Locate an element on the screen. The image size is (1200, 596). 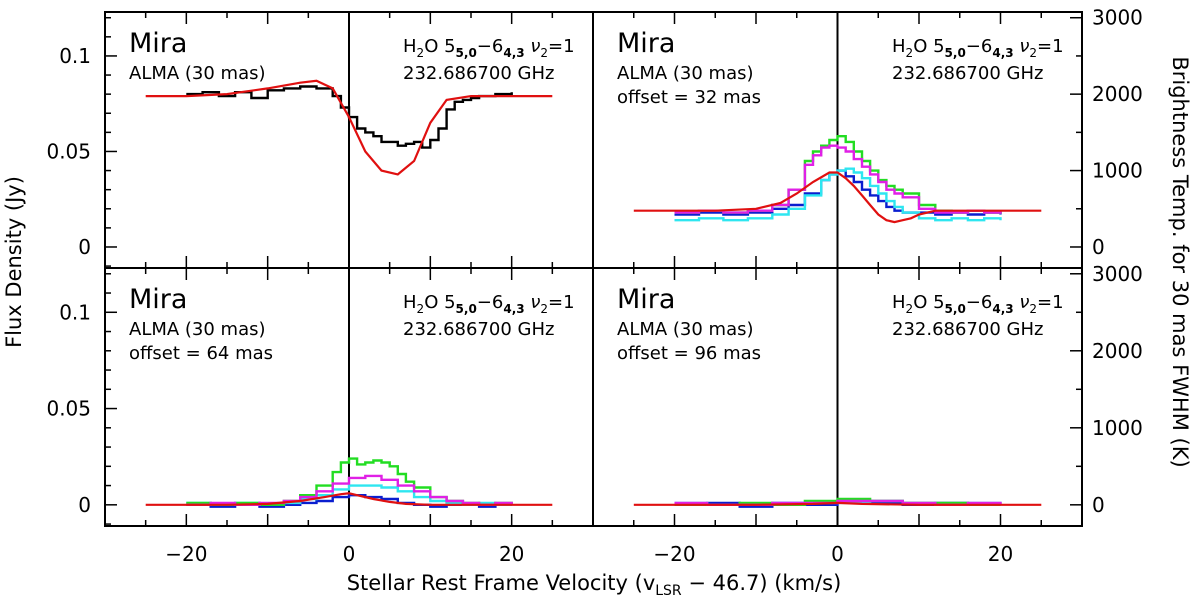
y-axis-label-right: Brightness Temp. for 30 mas FWHM (K) is located at coordinates (1180, 261).